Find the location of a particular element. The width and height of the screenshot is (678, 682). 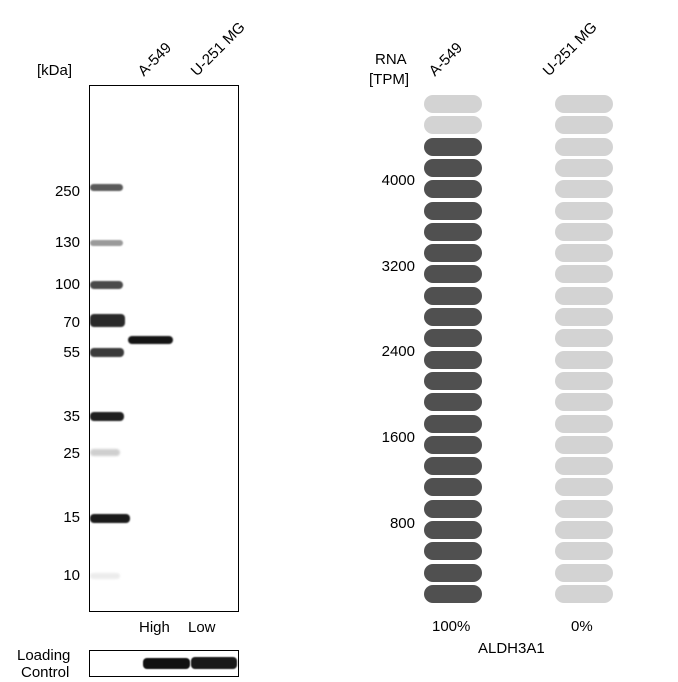

rna-percent-a549: 100% is located at coordinates (451, 626).